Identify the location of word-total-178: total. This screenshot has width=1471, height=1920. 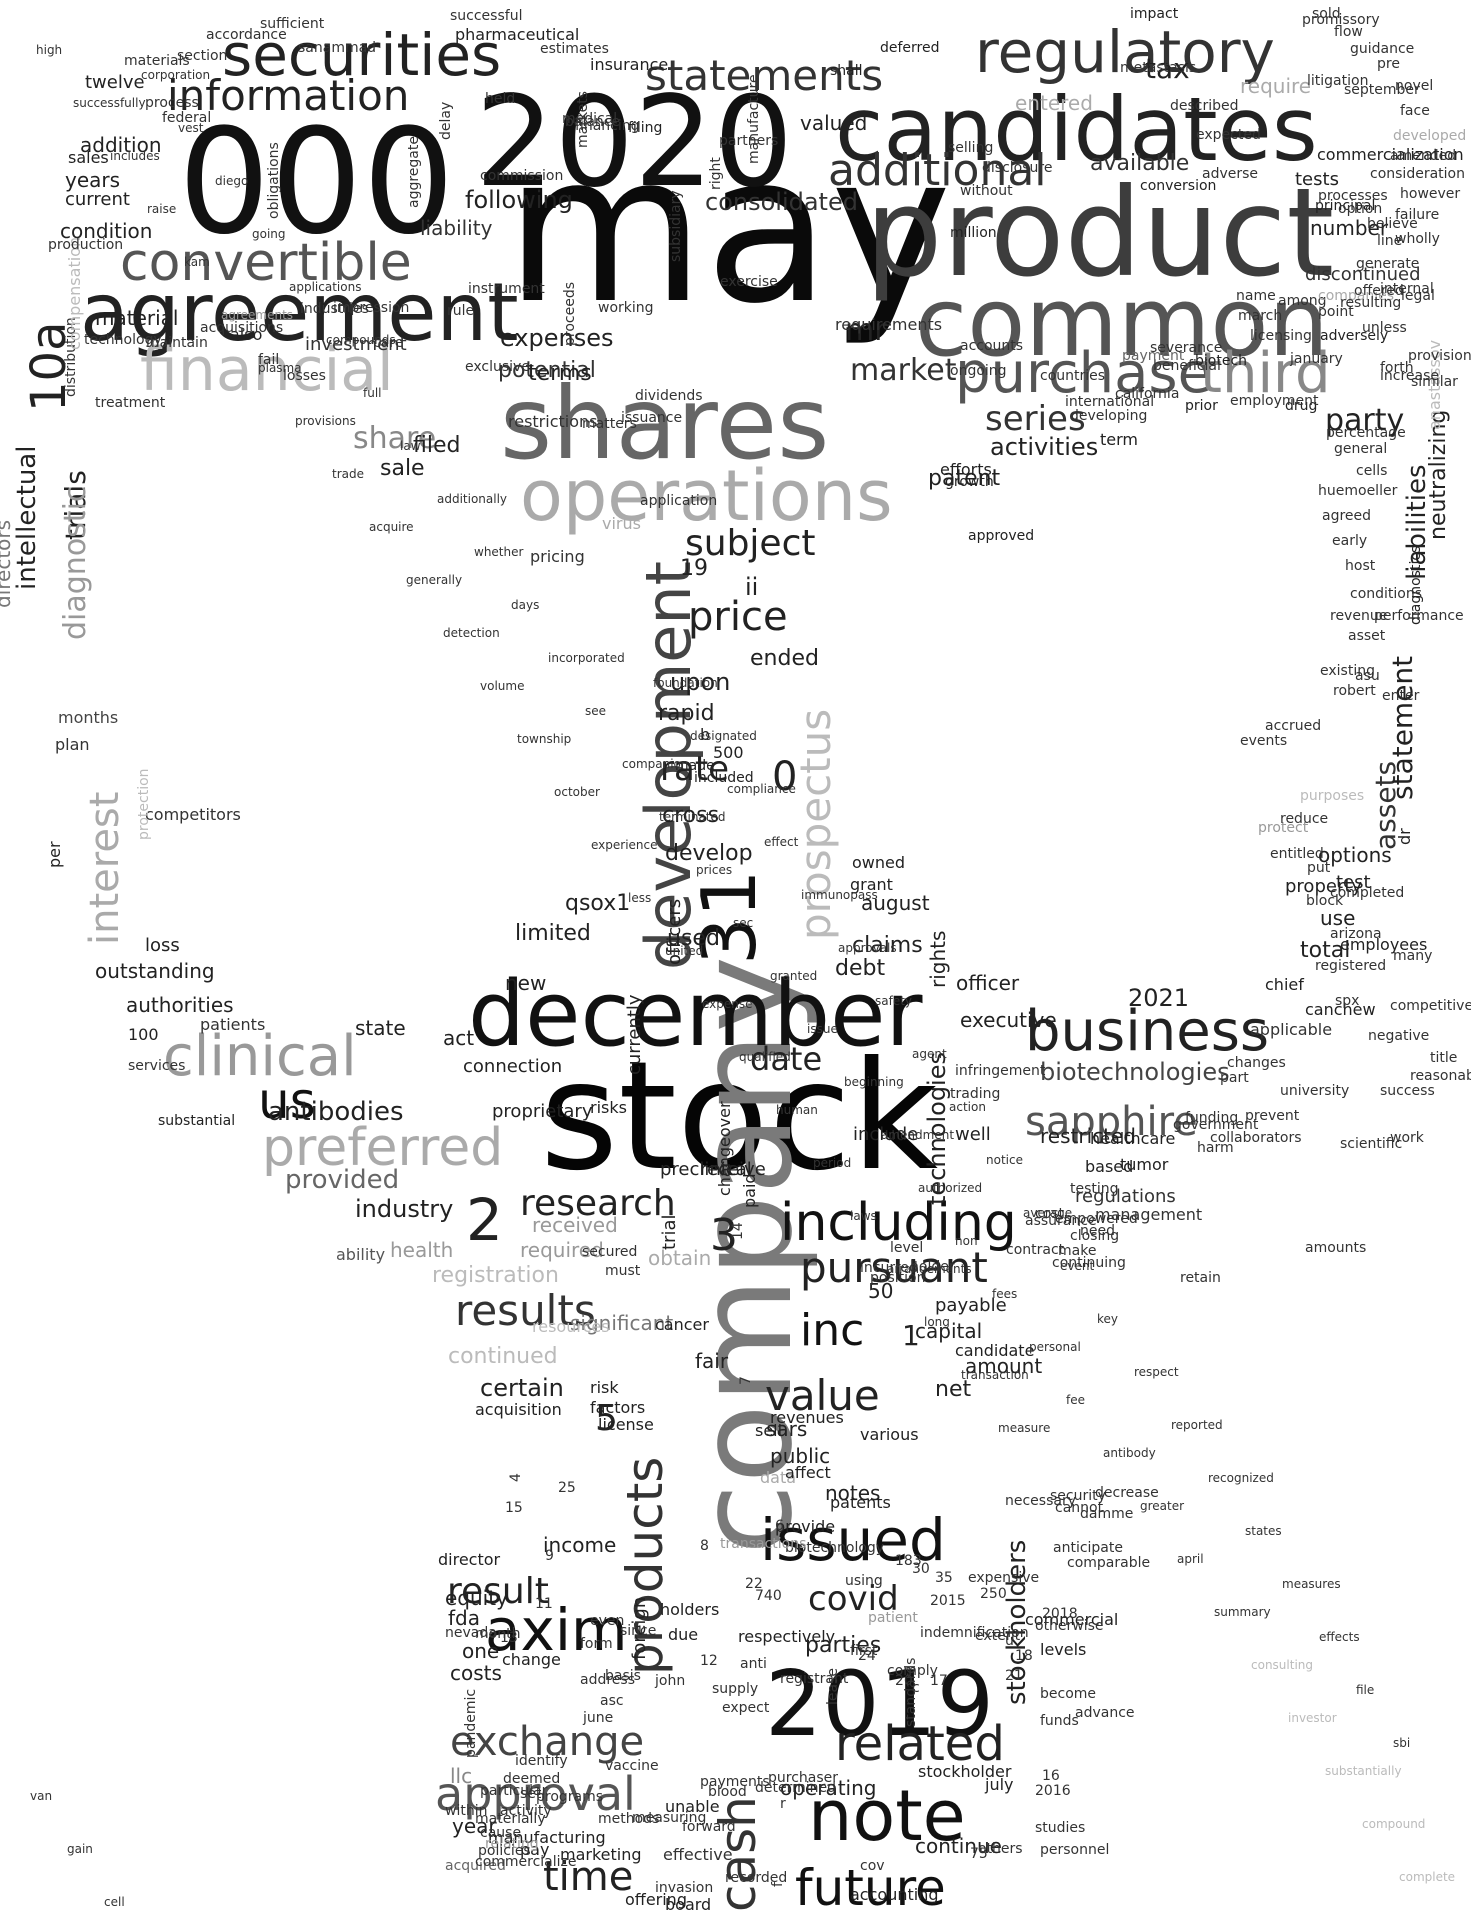
(1325, 950).